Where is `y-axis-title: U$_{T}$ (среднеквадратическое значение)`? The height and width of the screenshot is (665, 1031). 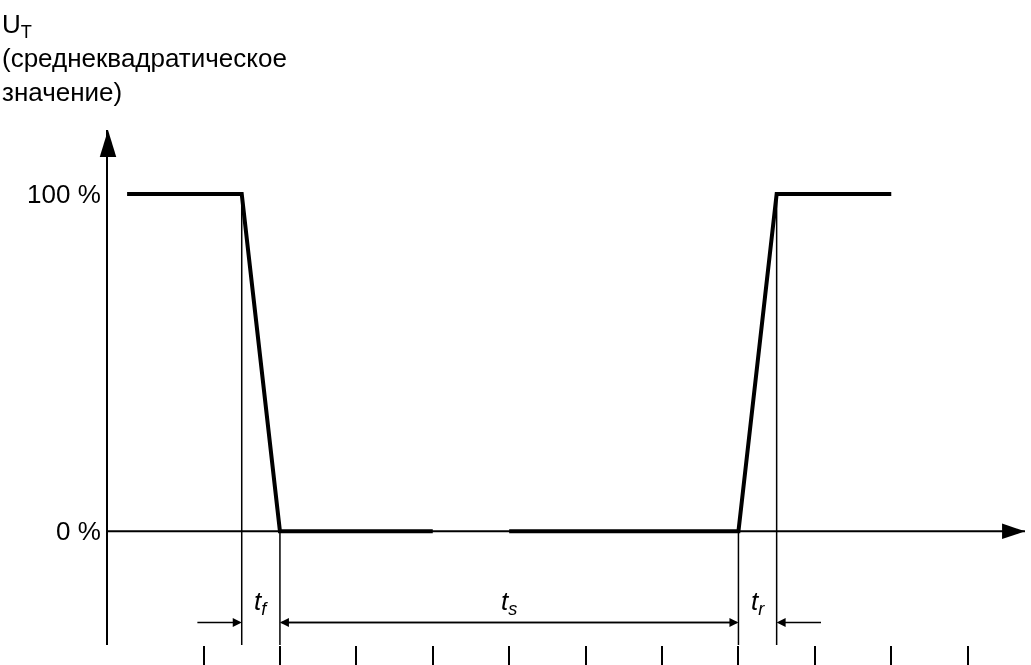 y-axis-title: U$_{T}$ (среднеквадратическое значение) is located at coordinates (144, 58).